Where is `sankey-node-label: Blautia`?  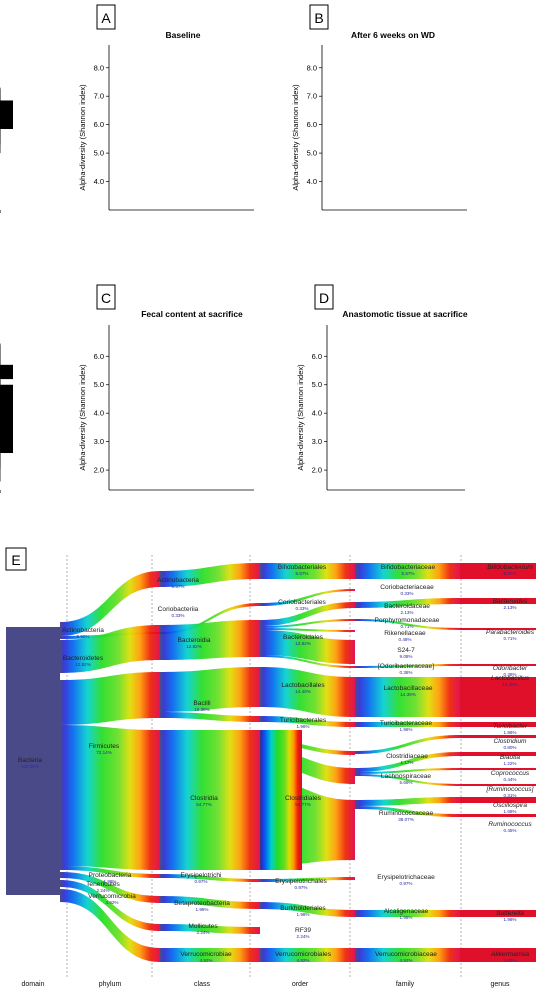
sankey-node-label: Blautia is located at coordinates (510, 757).